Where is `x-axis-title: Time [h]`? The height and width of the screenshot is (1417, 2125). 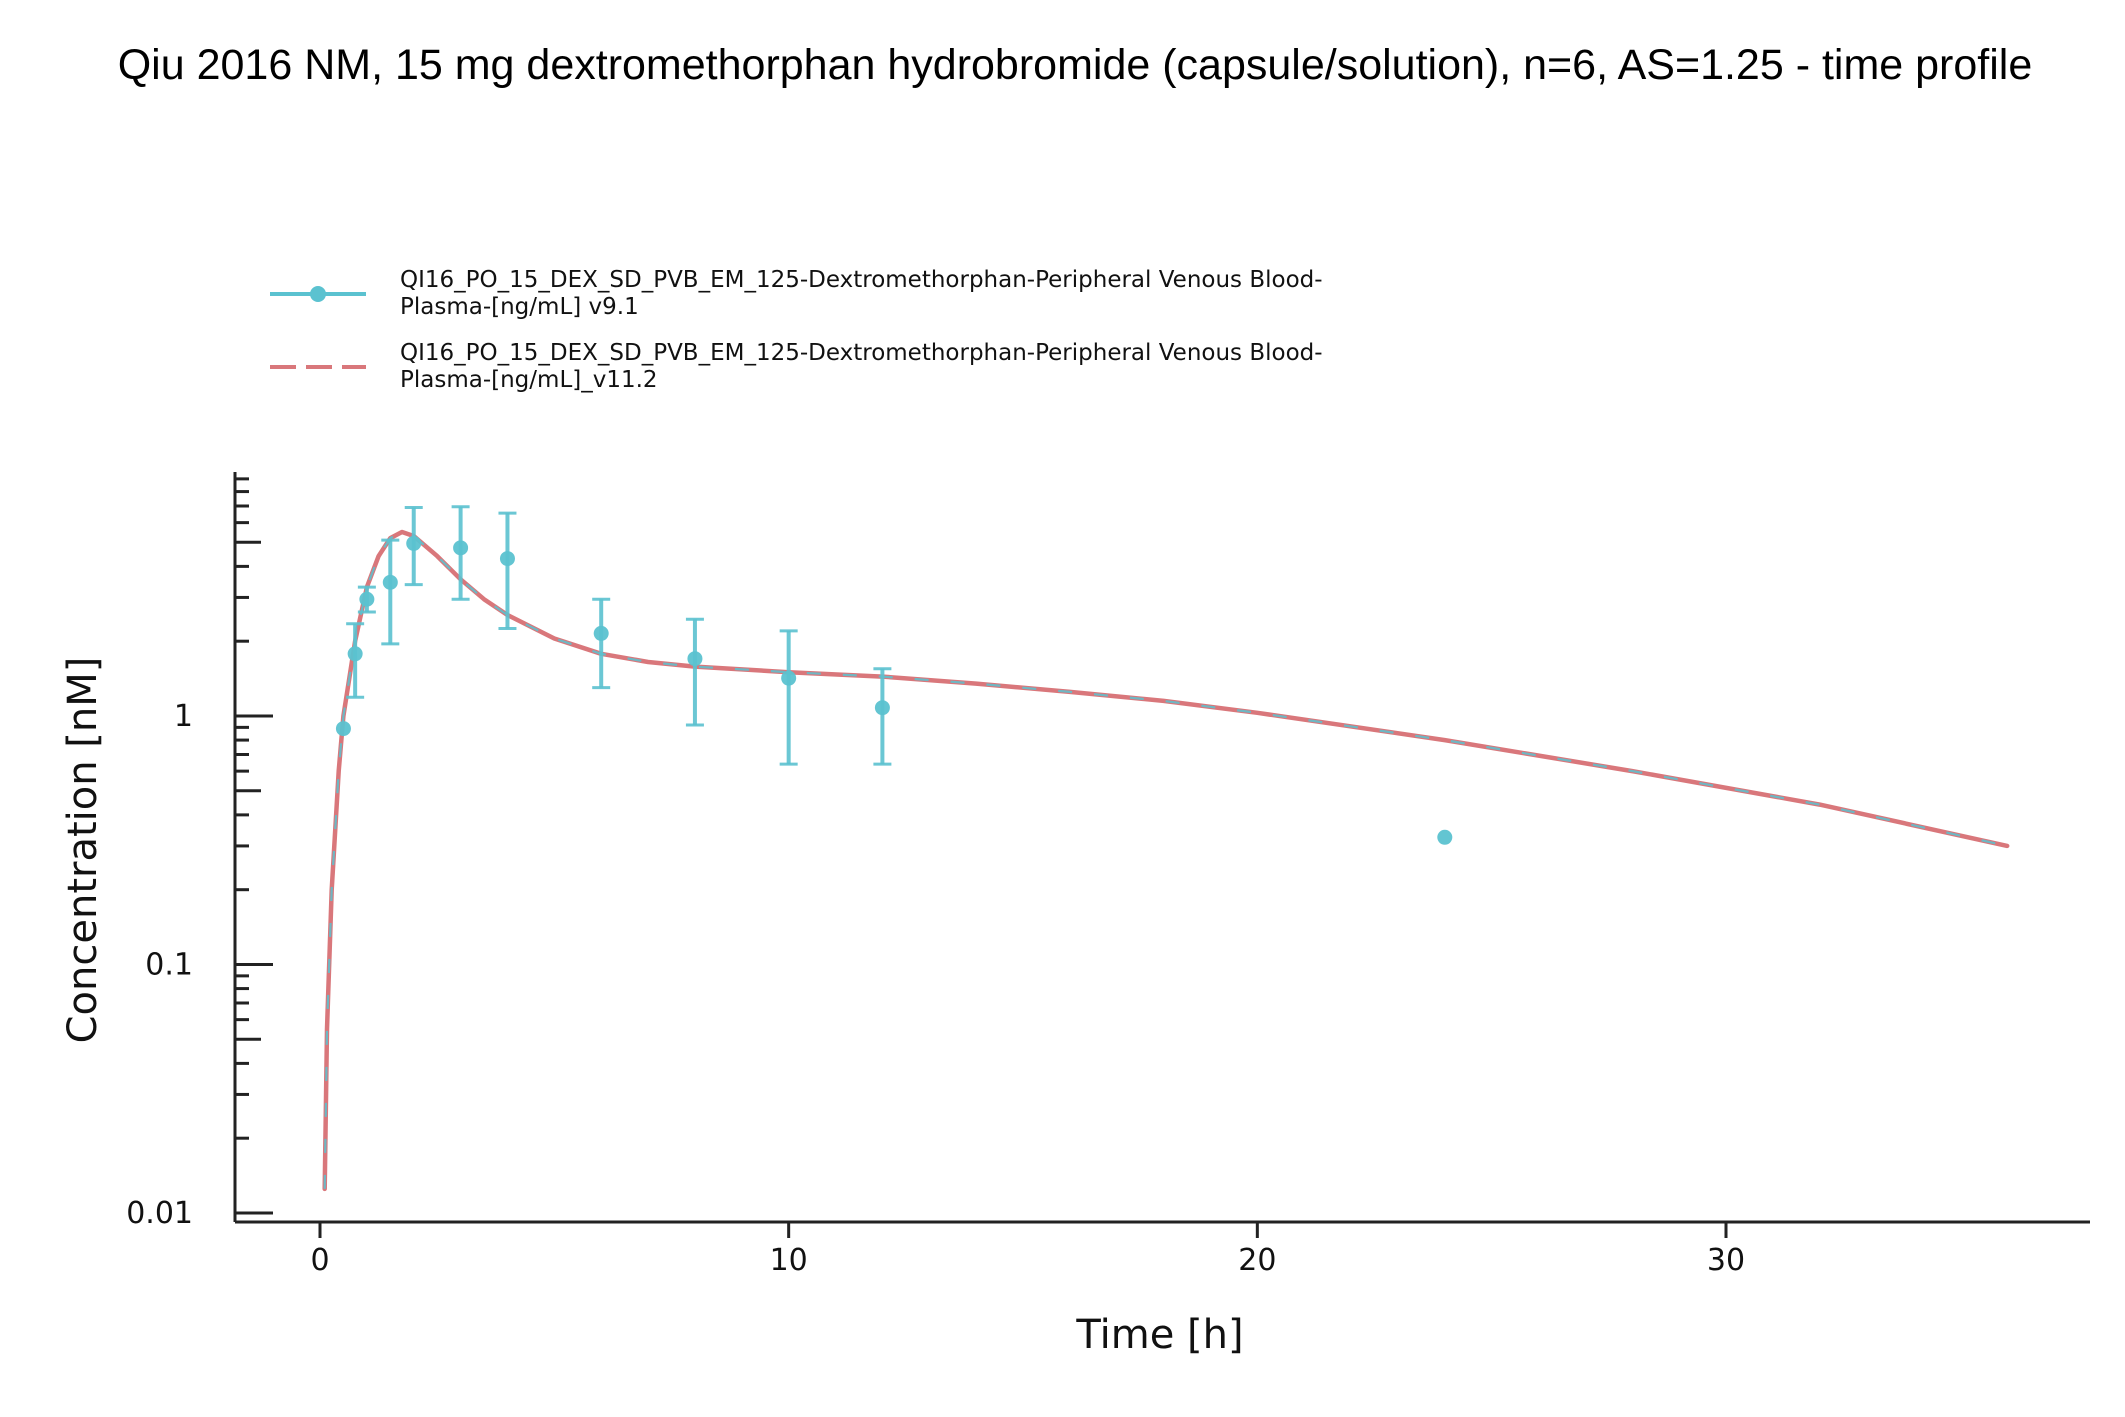
x-axis-title: Time [h] is located at coordinates (1159, 1335).